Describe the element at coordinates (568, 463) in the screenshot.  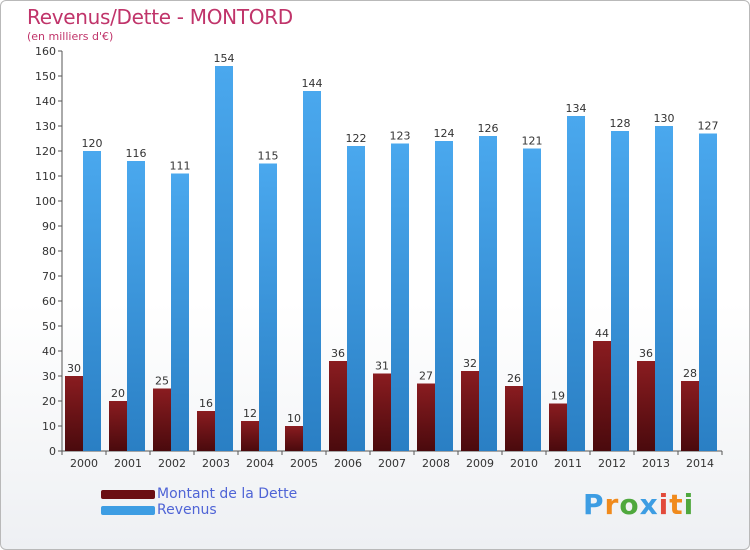
I see `x-tick-label: 2011` at that location.